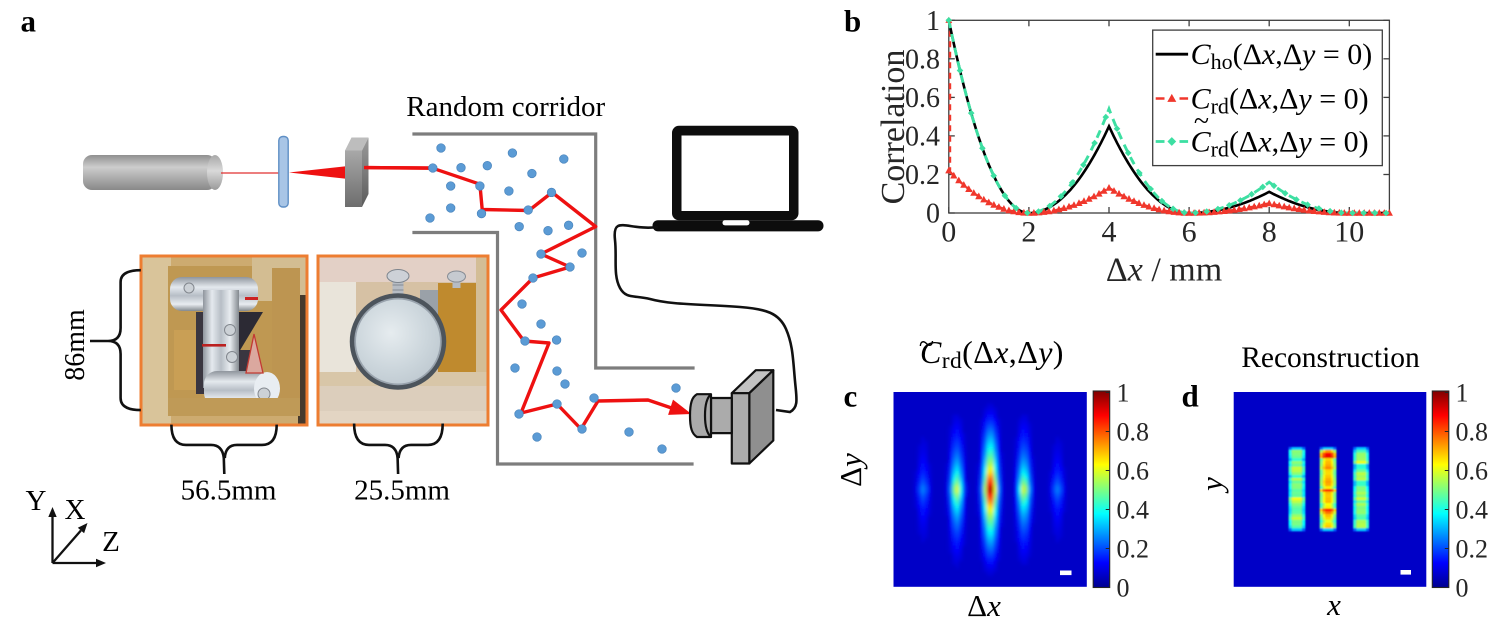 Image resolution: width=1499 pixels, height=637 pixels. I want to click on svg-text: b, so click(852, 21).